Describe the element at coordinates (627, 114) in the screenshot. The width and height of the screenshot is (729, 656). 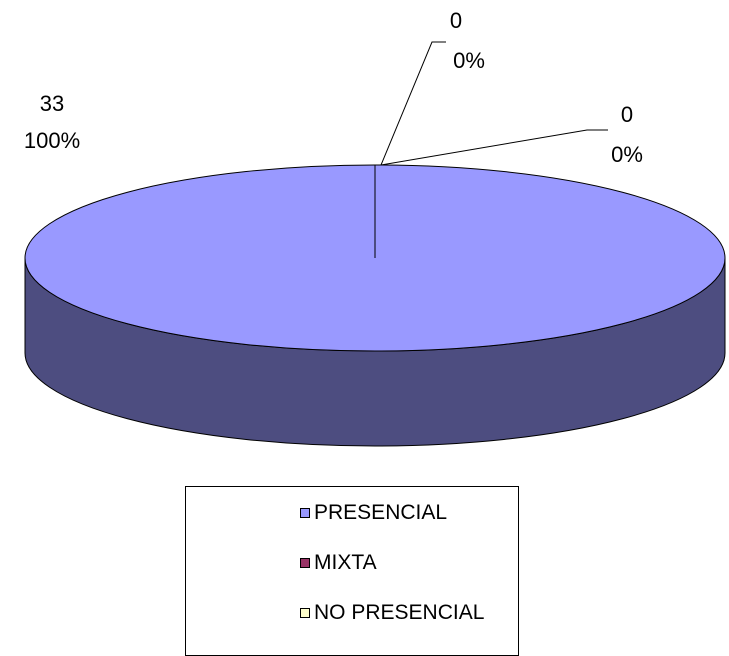
I see `data-label-value-no-presencial: 0` at that location.